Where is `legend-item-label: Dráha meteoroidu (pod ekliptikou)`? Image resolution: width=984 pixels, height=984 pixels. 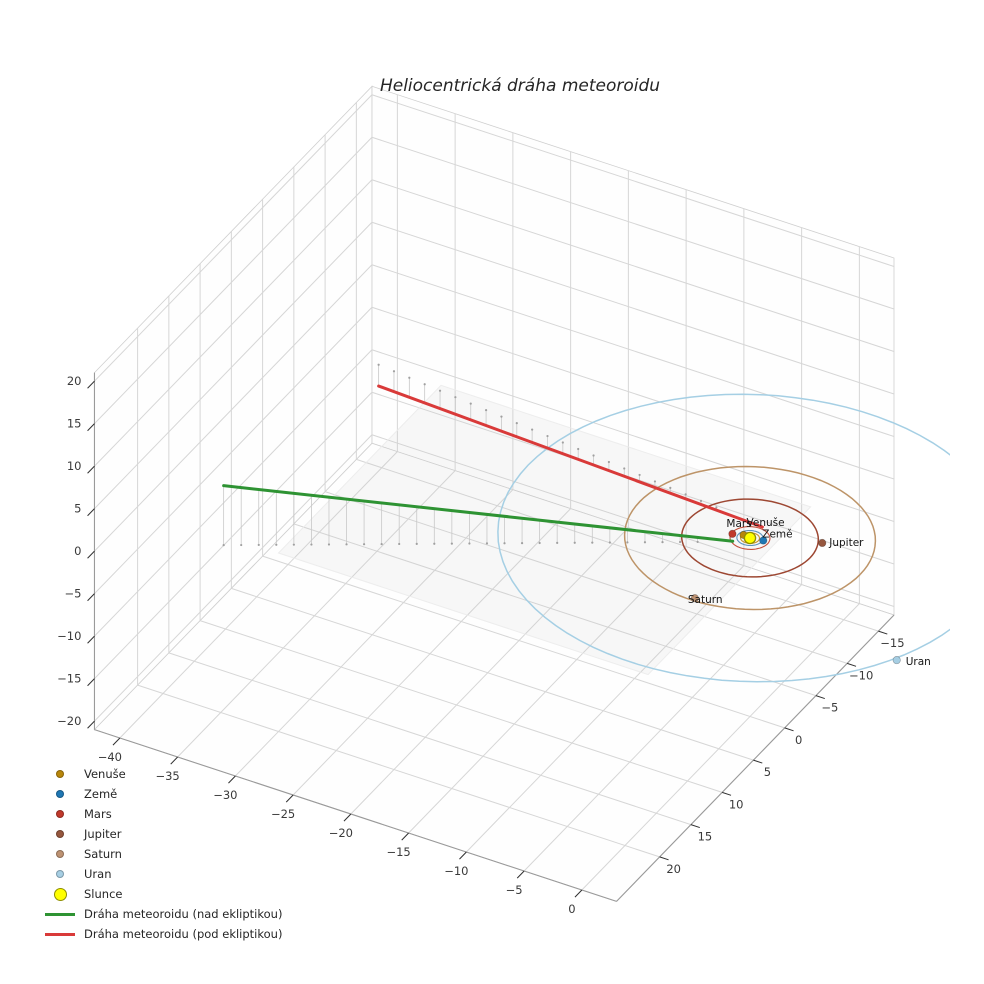 legend-item-label: Dráha meteoroidu (pod ekliptikou) is located at coordinates (183, 934).